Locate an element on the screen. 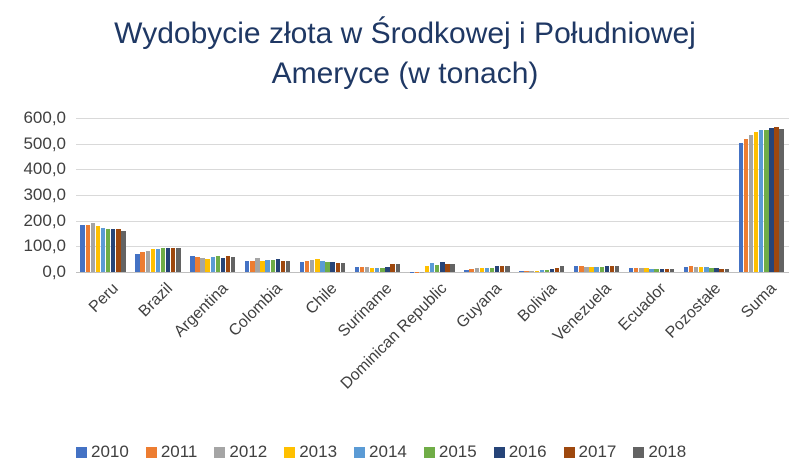 This screenshot has width=797, height=467. x-tick-label: Guyana is located at coordinates (479, 306).